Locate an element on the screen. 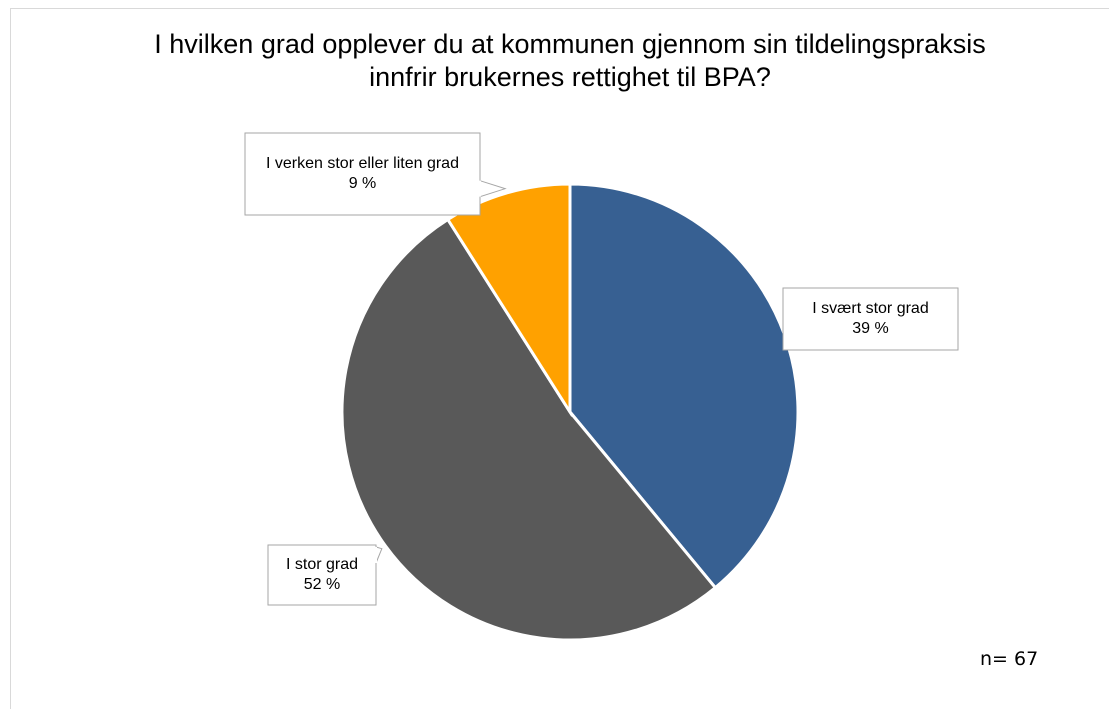  label-value: 52 % is located at coordinates (322, 584).